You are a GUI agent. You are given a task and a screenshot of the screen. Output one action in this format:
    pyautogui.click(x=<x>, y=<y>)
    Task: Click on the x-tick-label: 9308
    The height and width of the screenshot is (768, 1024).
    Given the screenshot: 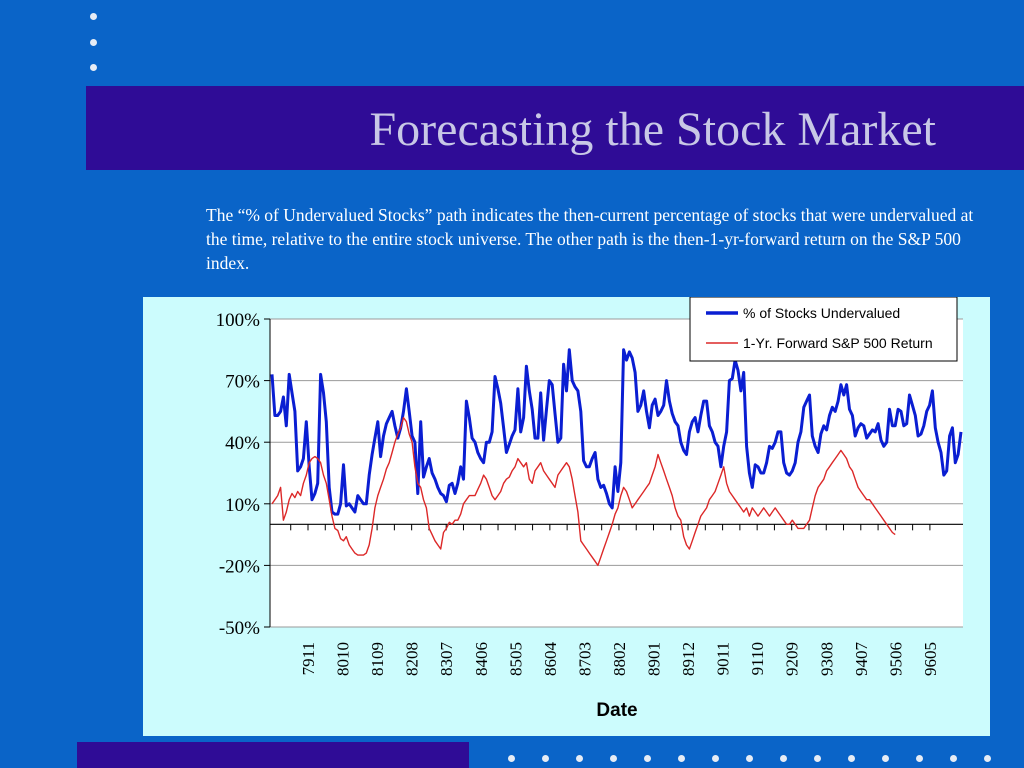 What is the action you would take?
    pyautogui.click(x=826, y=659)
    